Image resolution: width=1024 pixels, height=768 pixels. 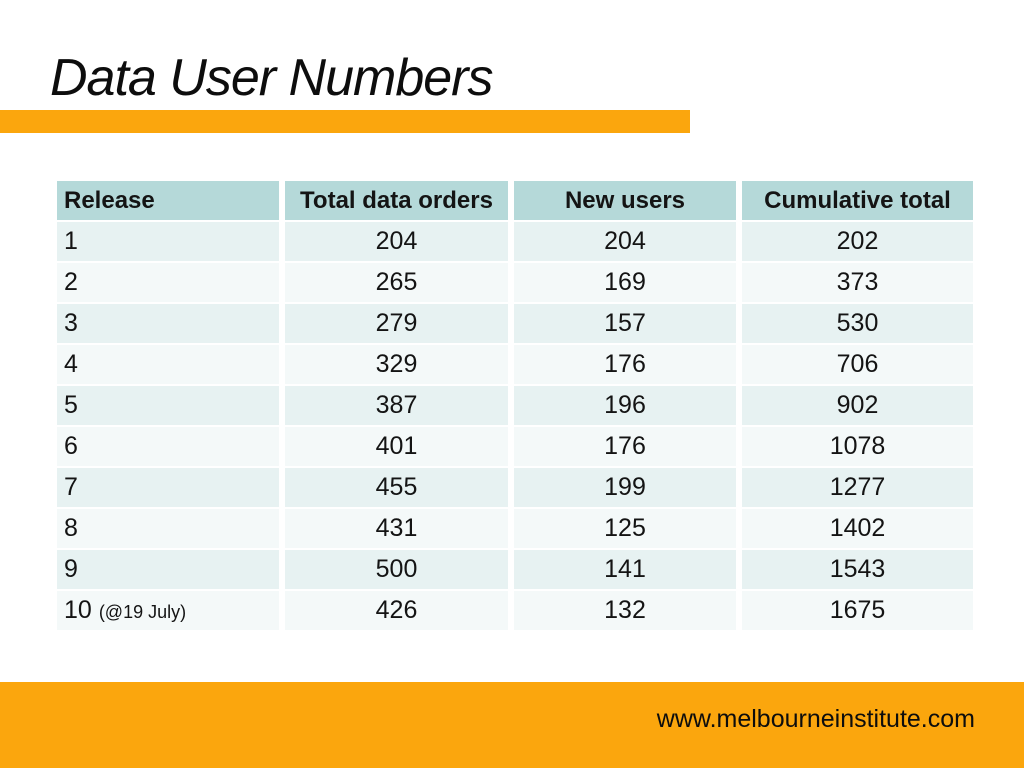 What do you see at coordinates (71, 323) in the screenshot?
I see `release-number: 3` at bounding box center [71, 323].